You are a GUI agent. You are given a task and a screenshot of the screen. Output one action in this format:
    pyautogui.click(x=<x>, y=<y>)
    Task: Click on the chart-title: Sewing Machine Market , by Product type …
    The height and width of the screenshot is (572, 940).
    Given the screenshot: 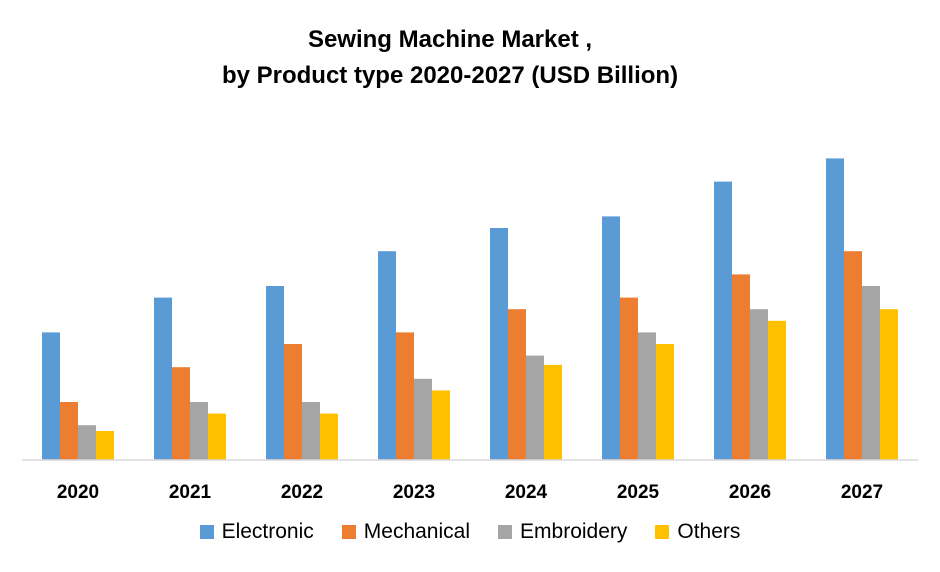 What is the action you would take?
    pyautogui.click(x=450, y=58)
    